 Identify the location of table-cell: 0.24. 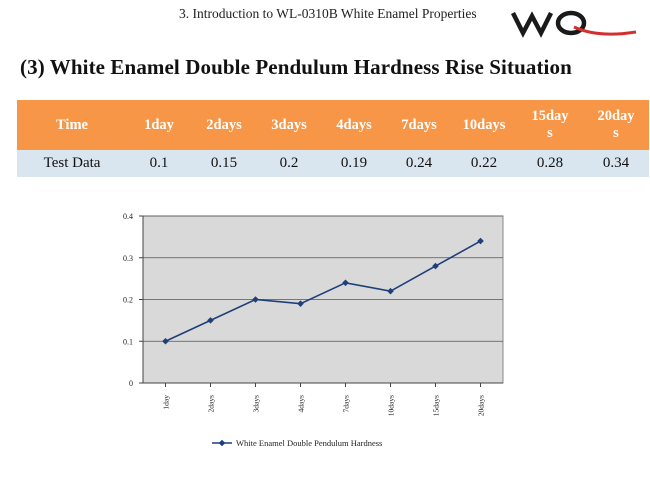
(419, 163).